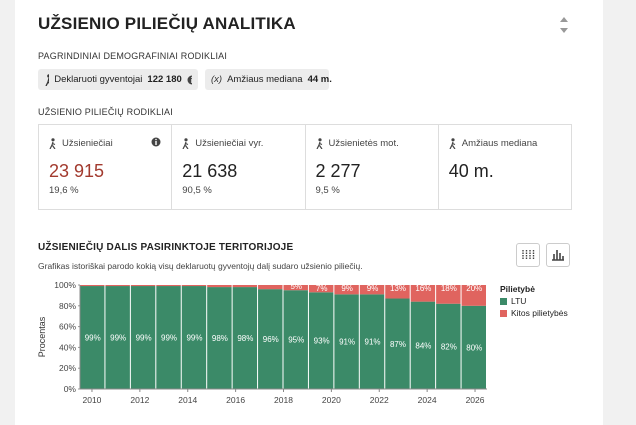  What do you see at coordinates (67, 368) in the screenshot?
I see `y-tick-label: 20%` at bounding box center [67, 368].